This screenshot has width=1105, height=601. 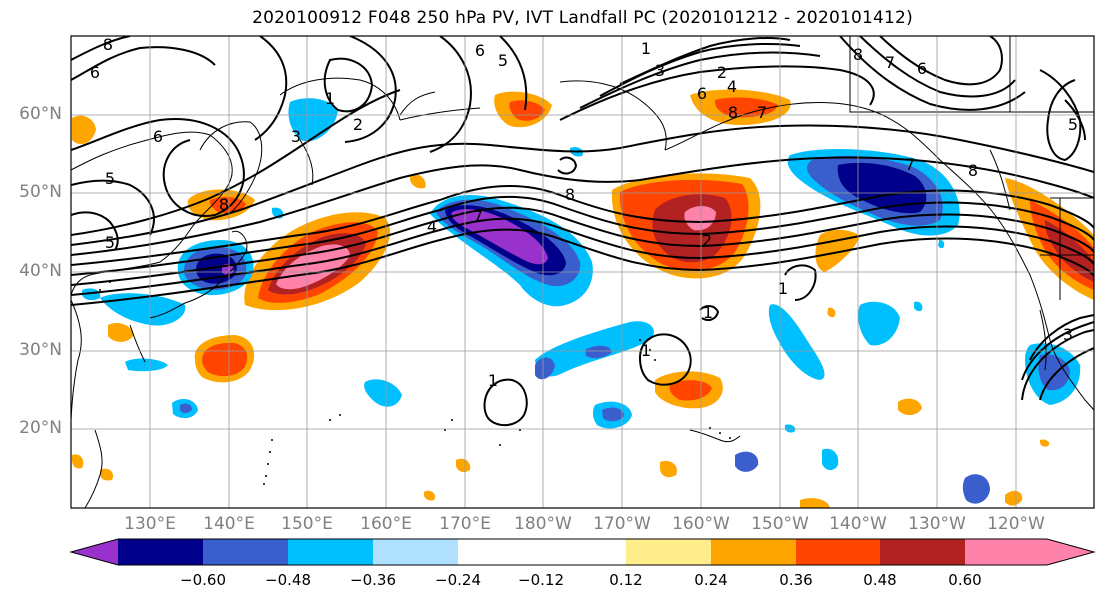 What do you see at coordinates (288, 580) in the screenshot?
I see `colorbar-tick-label: −0.48` at bounding box center [288, 580].